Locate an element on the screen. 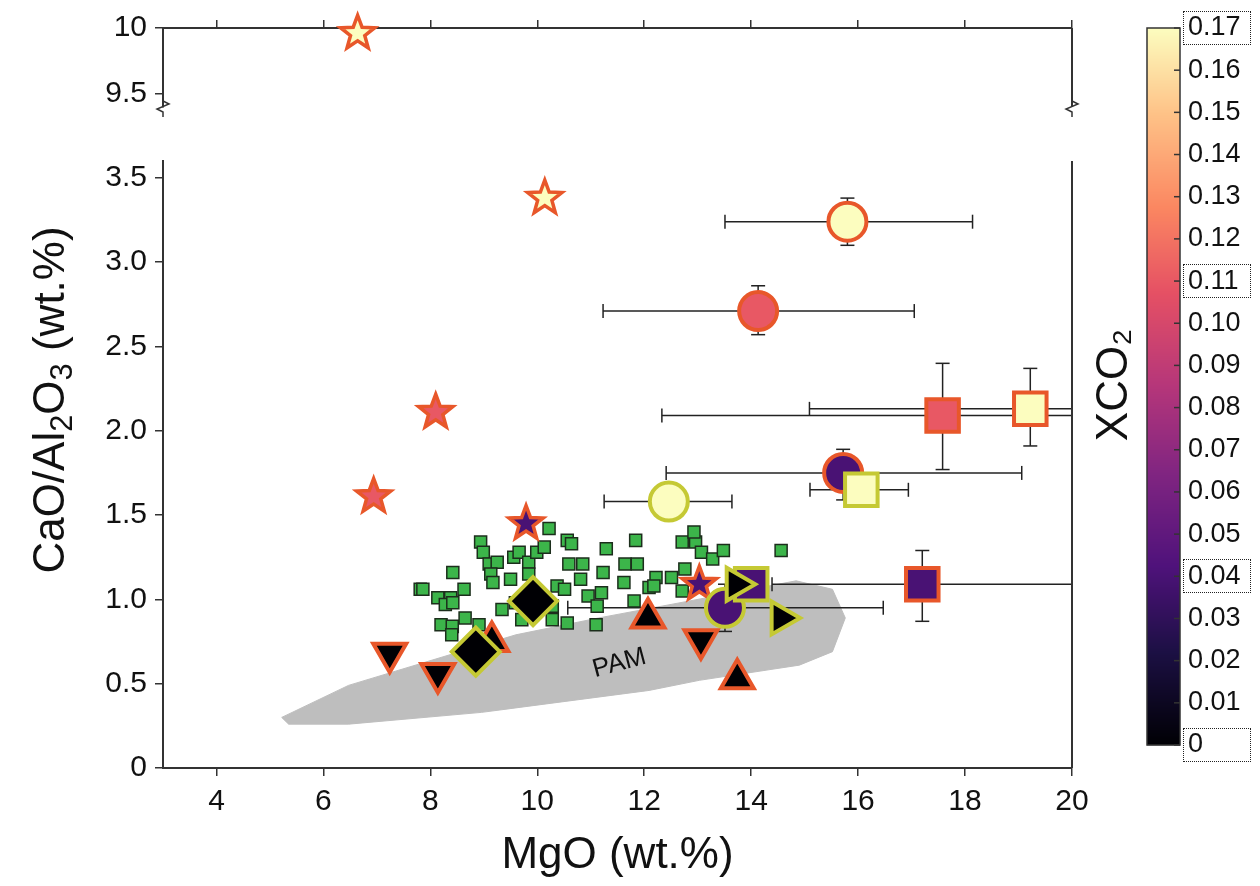 The height and width of the screenshot is (886, 1260). color-bar-label: 0 is located at coordinates (1196, 743).